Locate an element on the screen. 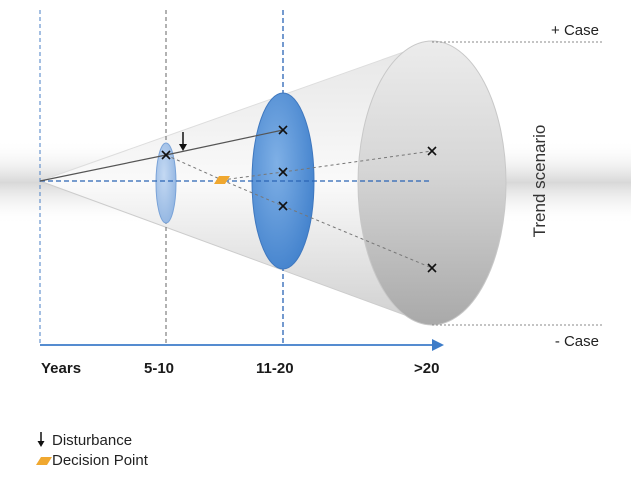 This screenshot has height=491, width=631. axis-label-period-2: 11-20 is located at coordinates (275, 368).